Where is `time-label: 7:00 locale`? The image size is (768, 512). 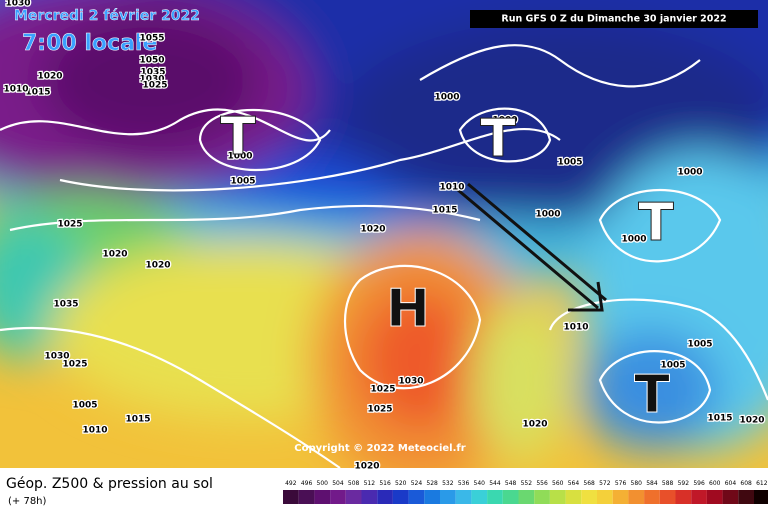 time-label: 7:00 locale is located at coordinates (89, 43).